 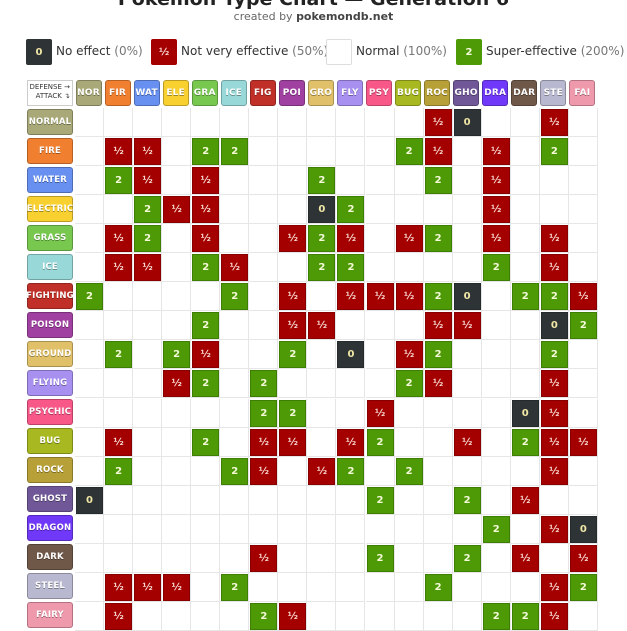 I want to click on defense-type-header-psychic: PSY, so click(x=379, y=93).